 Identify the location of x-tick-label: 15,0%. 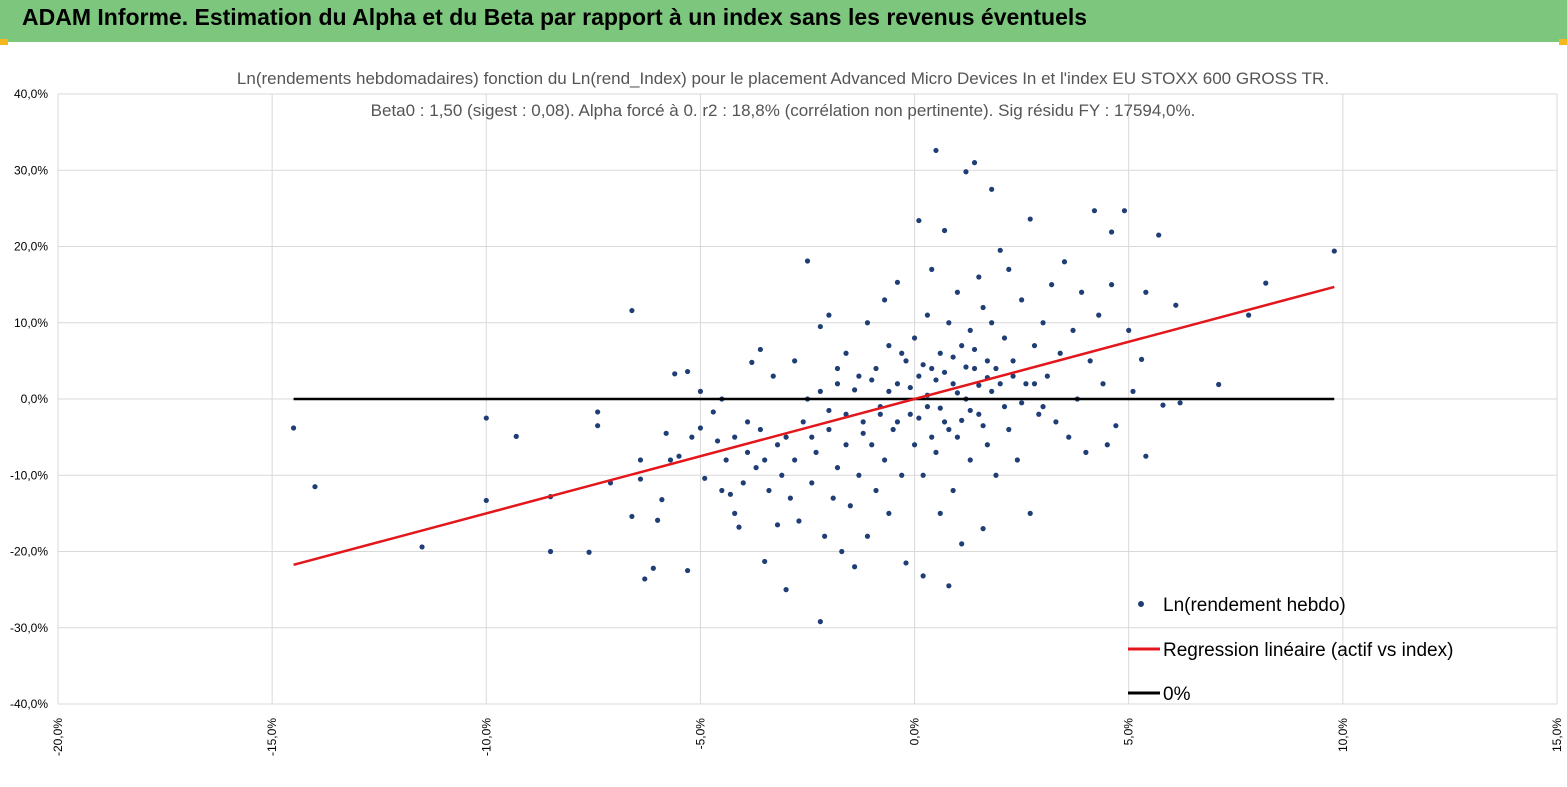
(1557, 735).